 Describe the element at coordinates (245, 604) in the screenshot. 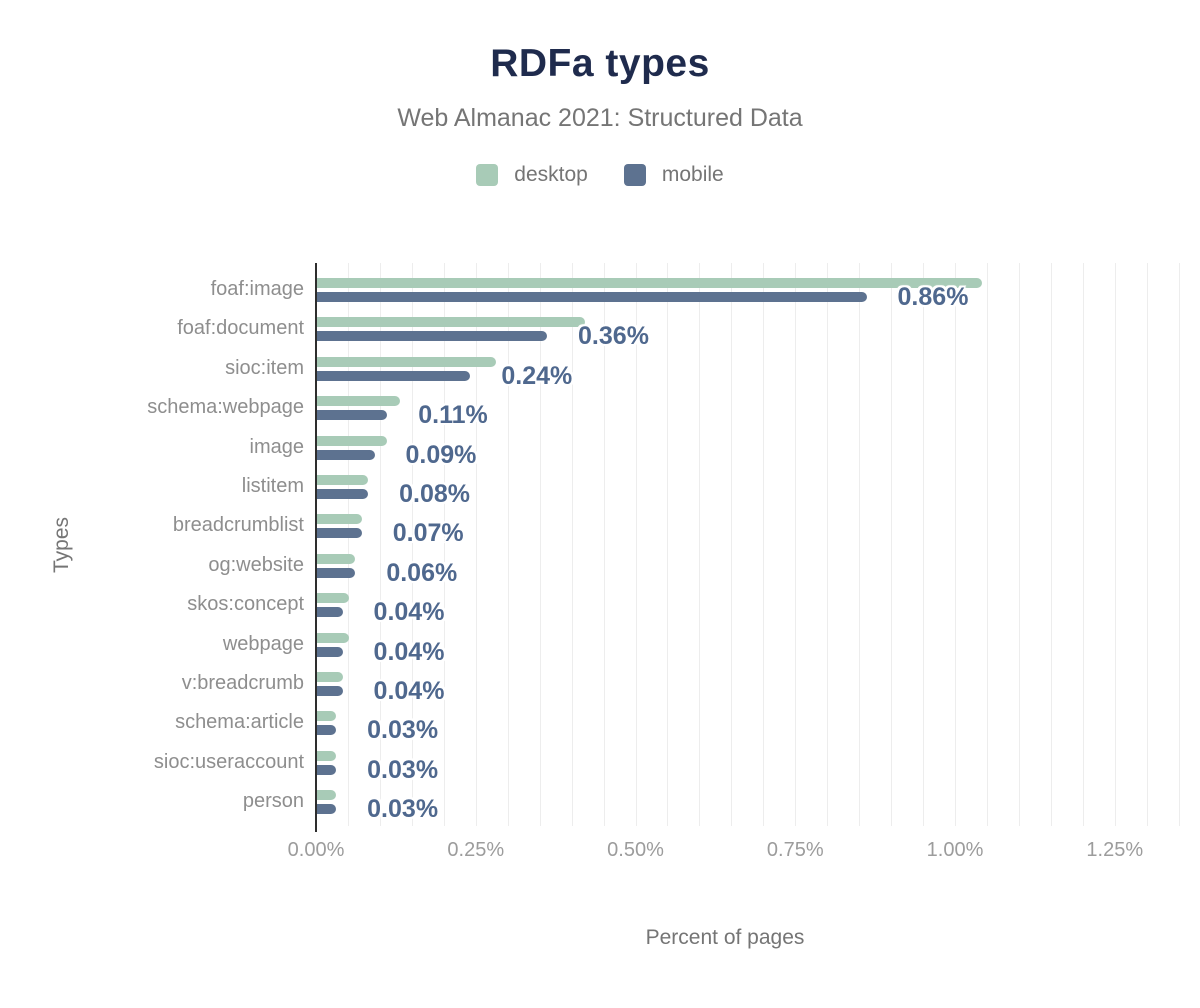

I see `category-label: skos:concept` at that location.